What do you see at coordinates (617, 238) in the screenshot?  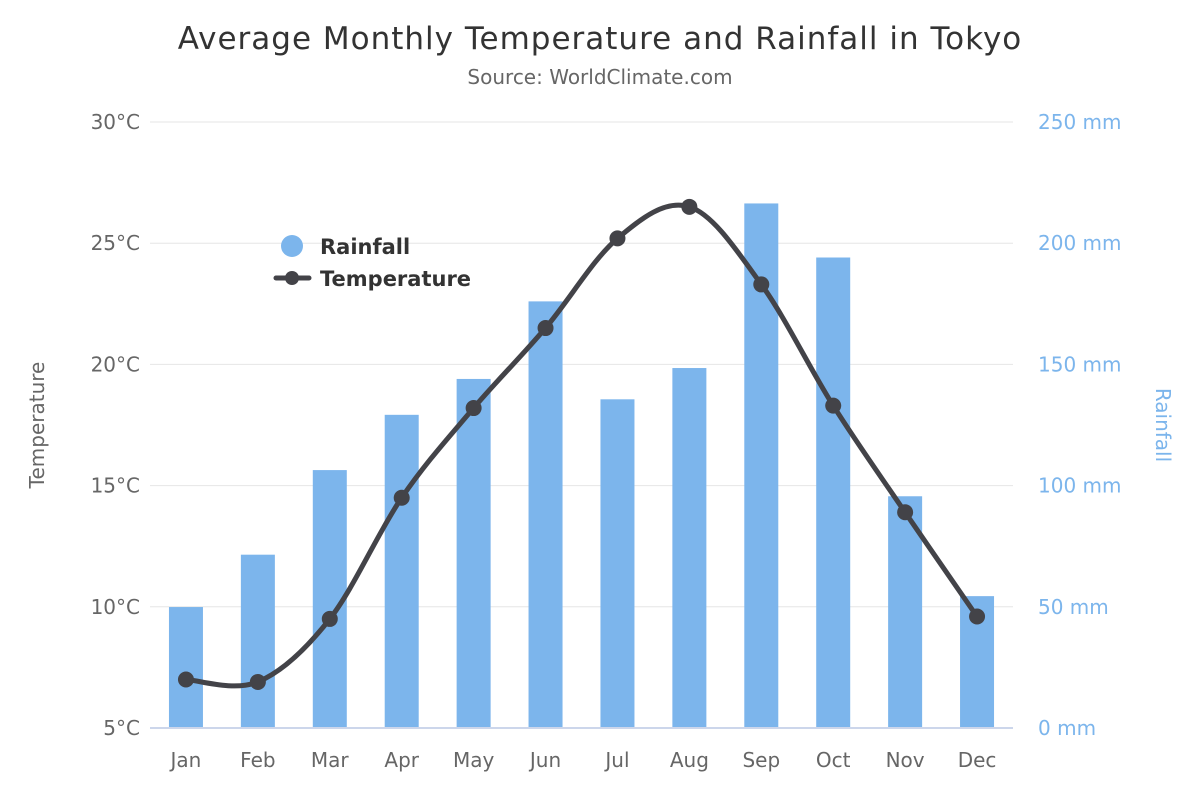 I see `temperature-point-jul` at bounding box center [617, 238].